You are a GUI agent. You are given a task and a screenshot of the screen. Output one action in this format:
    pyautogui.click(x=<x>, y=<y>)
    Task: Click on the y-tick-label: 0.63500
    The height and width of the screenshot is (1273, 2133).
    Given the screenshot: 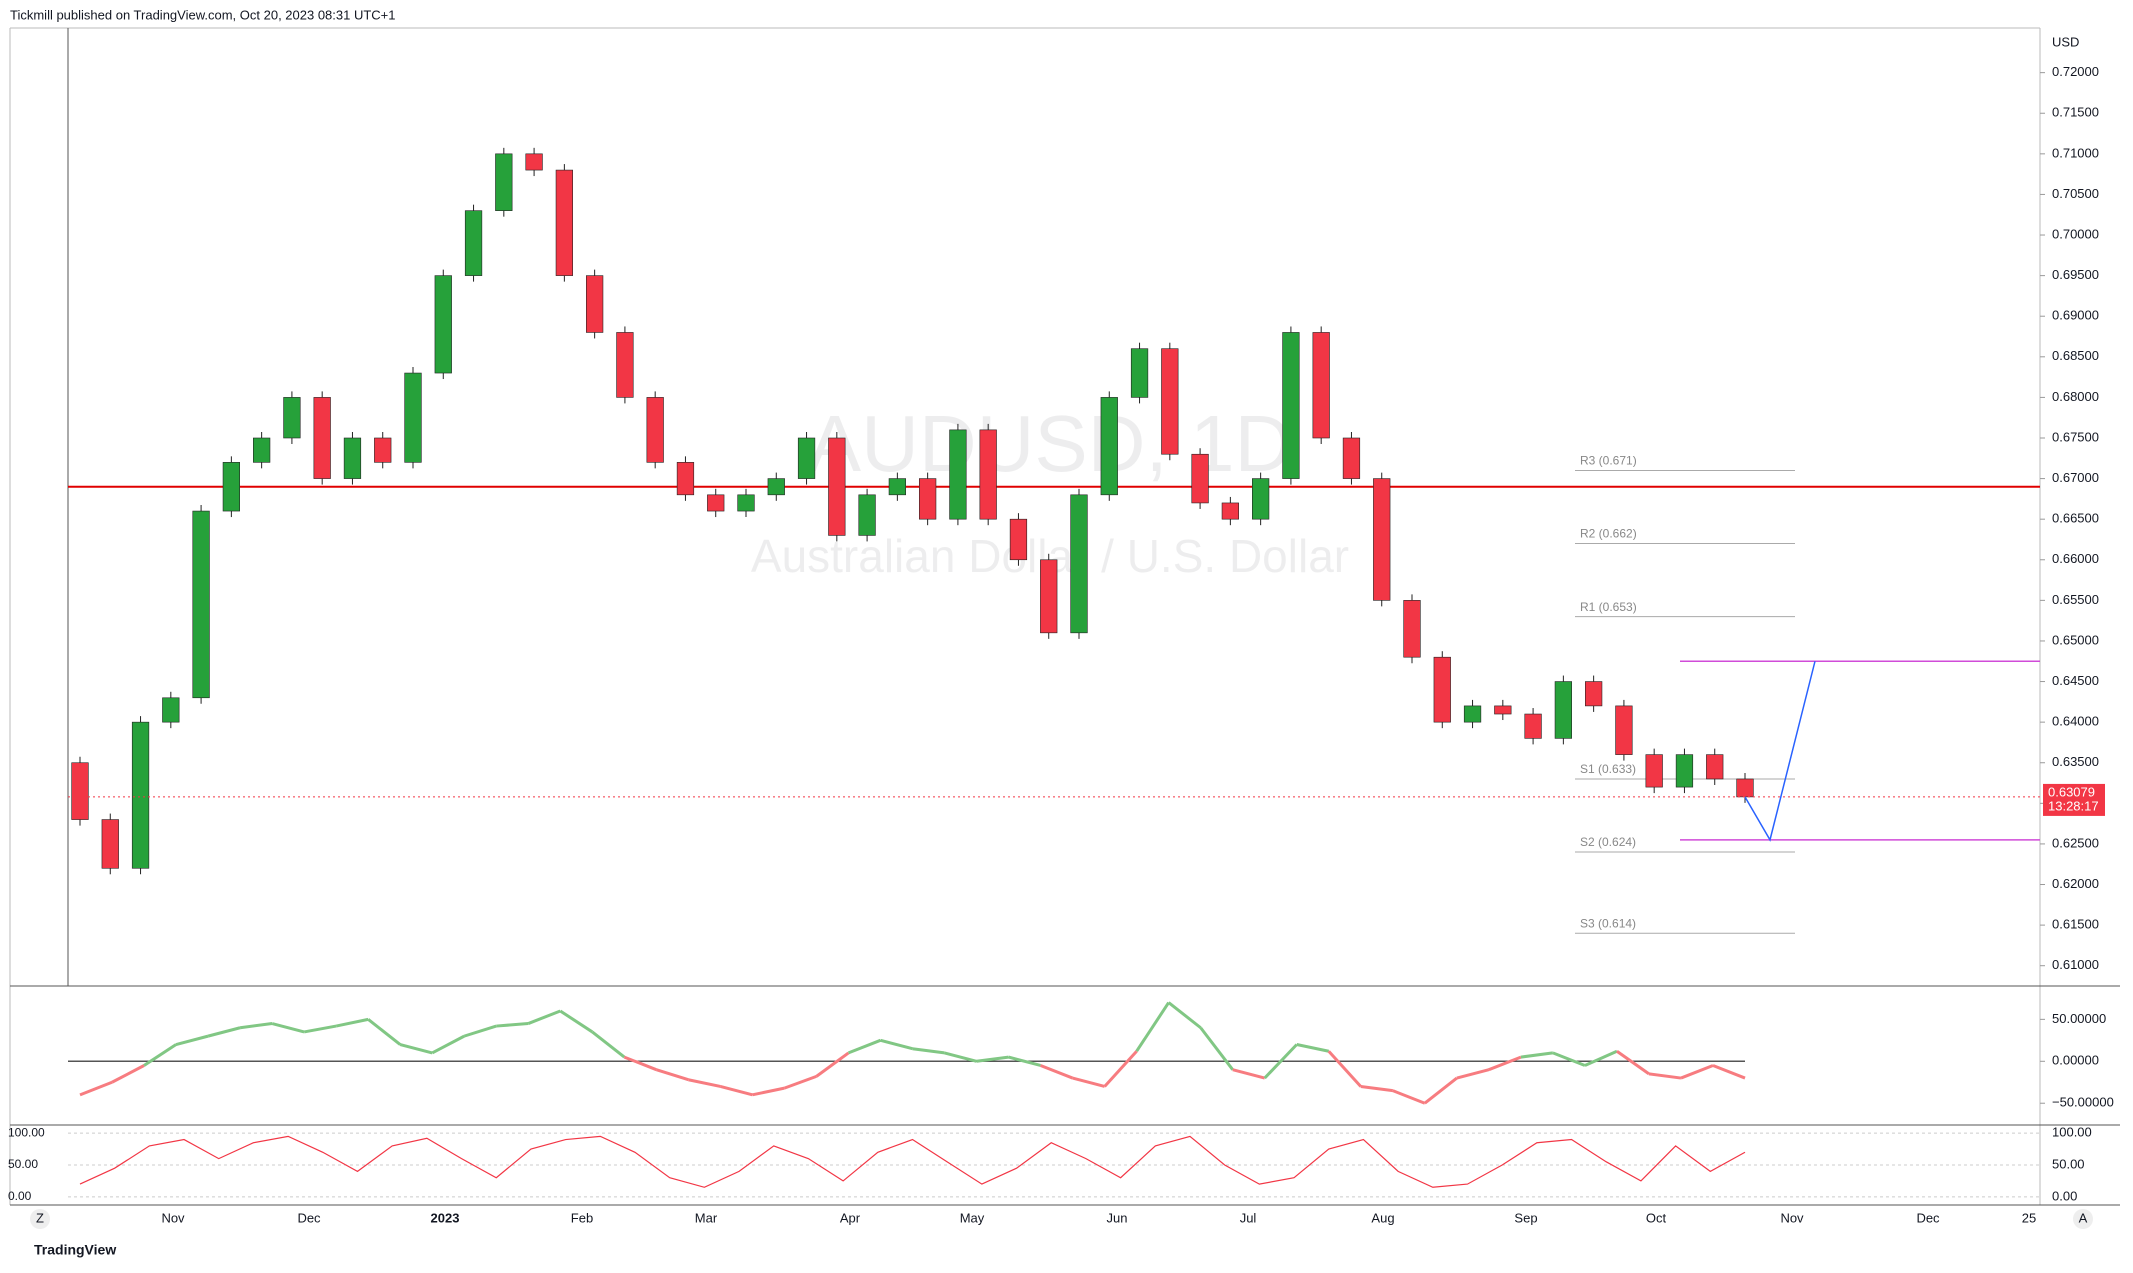 What is the action you would take?
    pyautogui.click(x=2075, y=761)
    